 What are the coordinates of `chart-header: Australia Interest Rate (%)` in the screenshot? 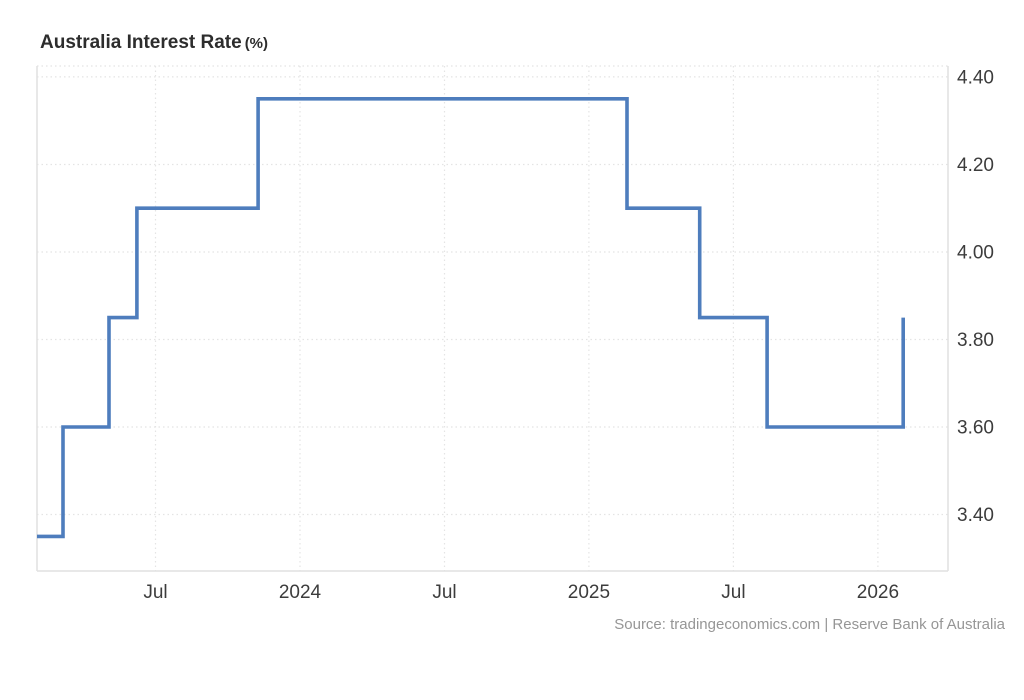 It's located at (154, 42).